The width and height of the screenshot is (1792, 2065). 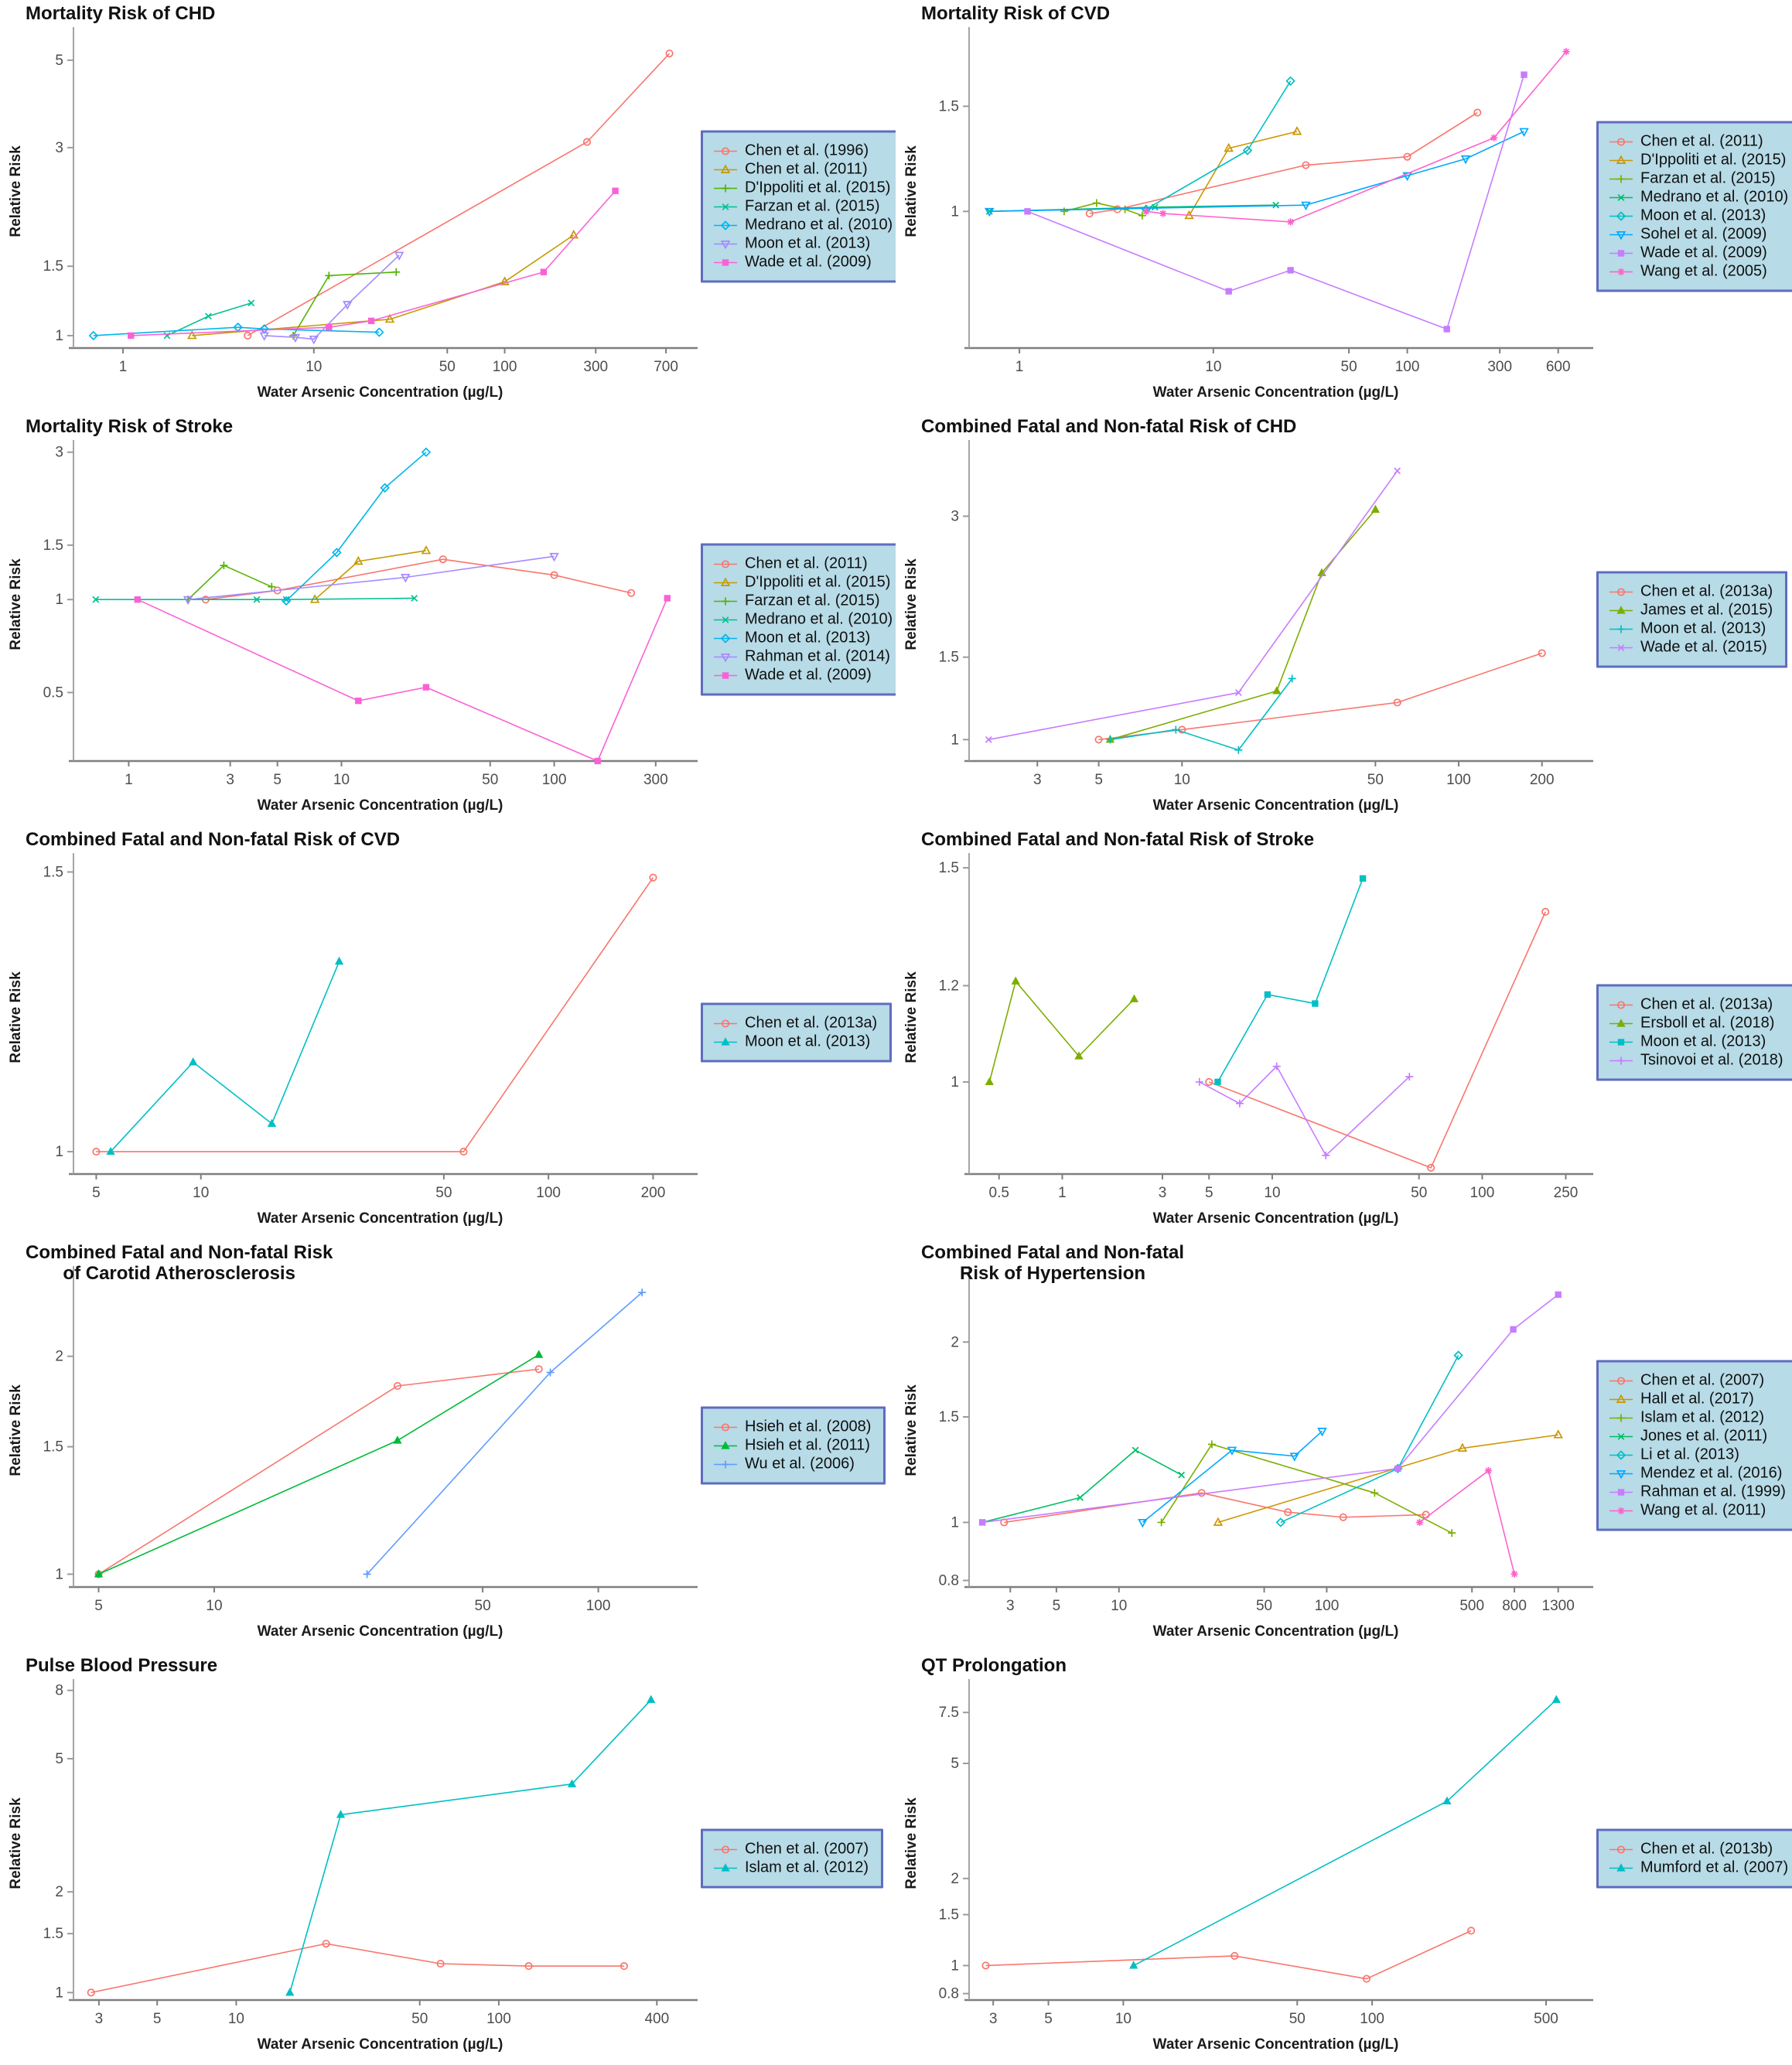 What do you see at coordinates (1695, 1023) in the screenshot?
I see `legend-item: Ersboll et al. (2018)` at bounding box center [1695, 1023].